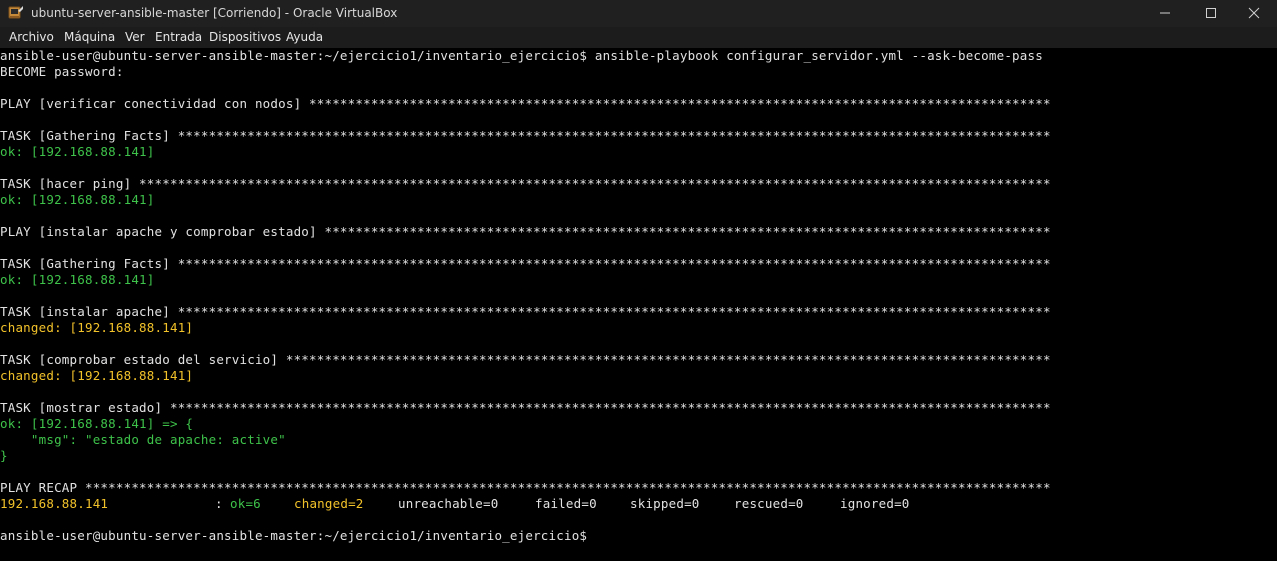 This screenshot has width=1277, height=561. I want to click on recap-skipped: skipped=0, so click(665, 503).